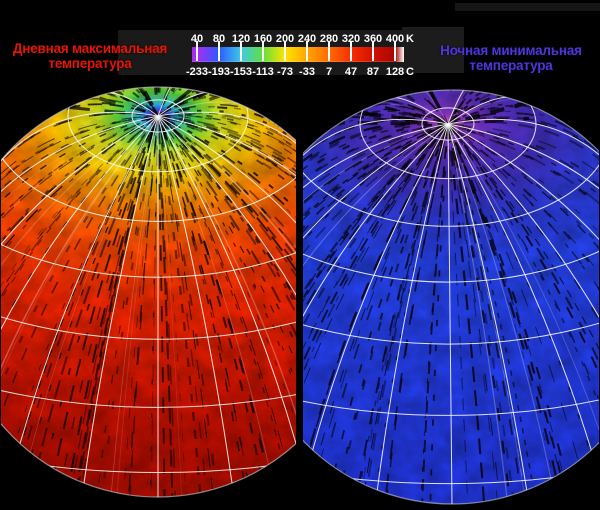 This screenshot has height=510, width=600. Describe the element at coordinates (511, 50) in the screenshot. I see `night-title-line1: Ночная минимальная` at that location.